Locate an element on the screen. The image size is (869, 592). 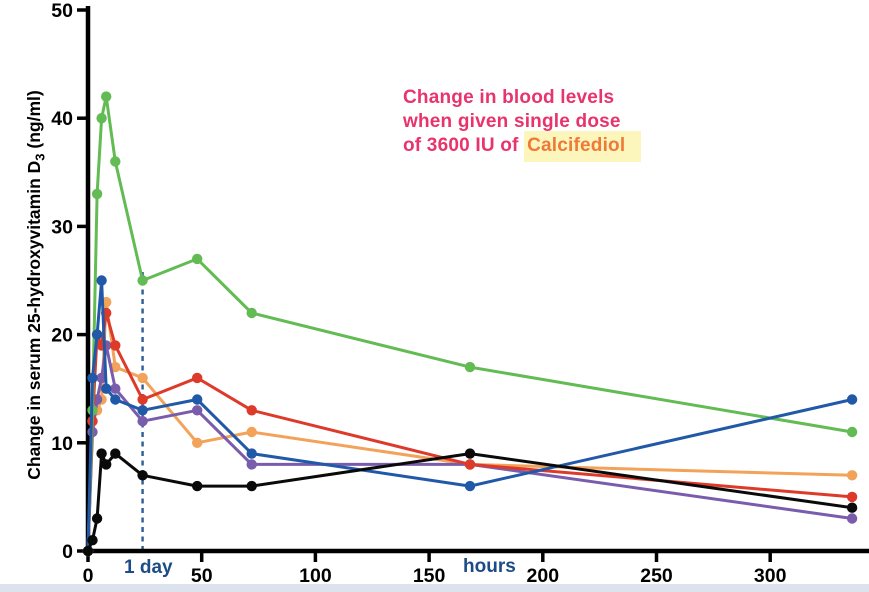
x-axis-unit-label: hours is located at coordinates (489, 566).